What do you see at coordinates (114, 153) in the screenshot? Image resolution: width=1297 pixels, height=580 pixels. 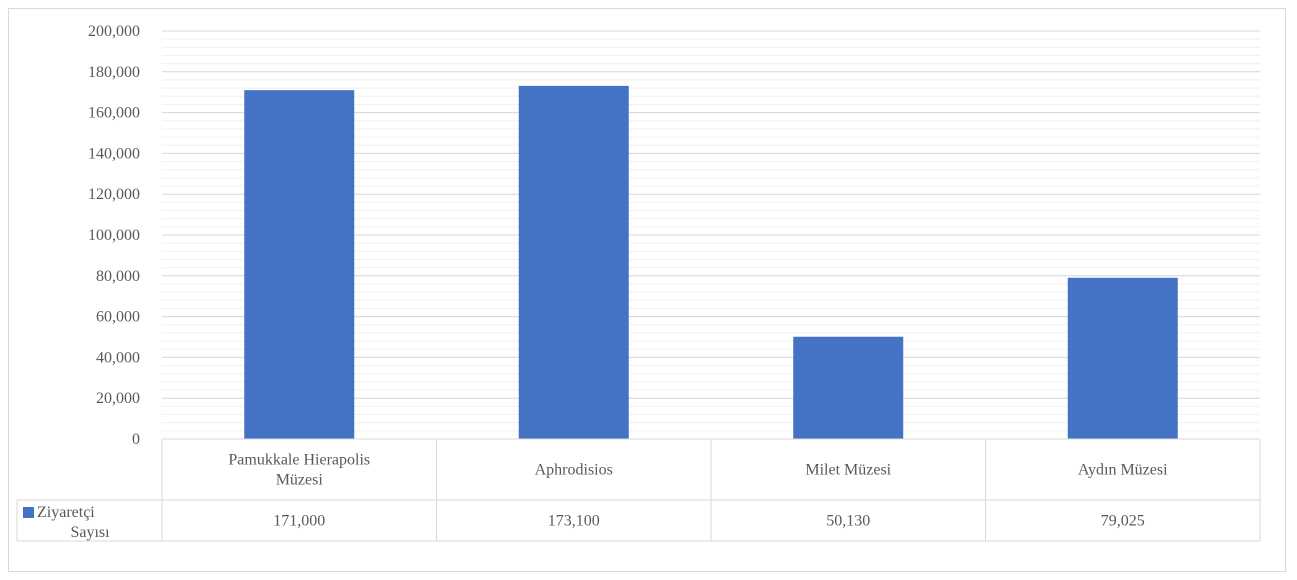 I see `y-tick-label: 140,000` at bounding box center [114, 153].